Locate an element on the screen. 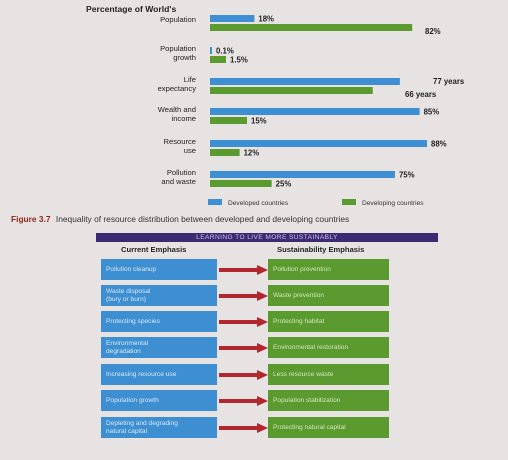 This screenshot has width=508, height=460. legend-label: Developed countries is located at coordinates (258, 203).